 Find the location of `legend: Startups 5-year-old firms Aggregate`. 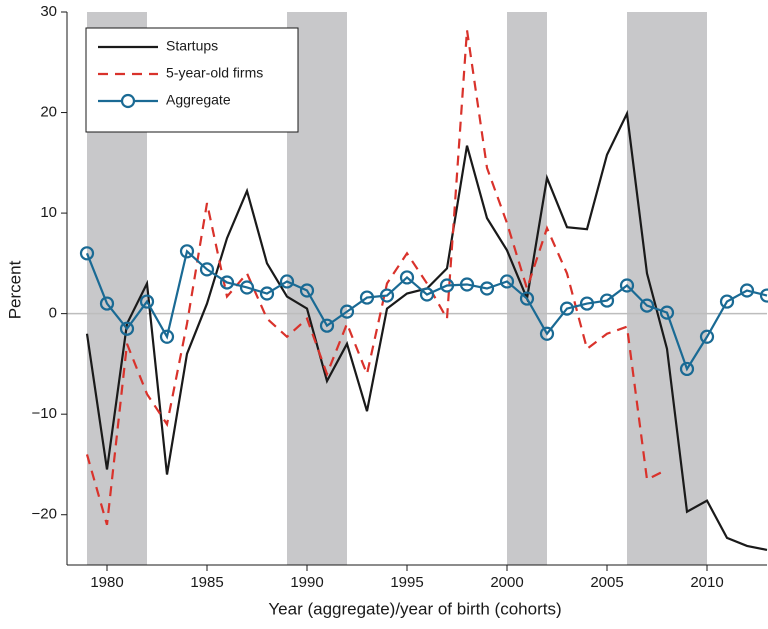

legend: Startups 5-year-old firms Aggregate is located at coordinates (192, 80).